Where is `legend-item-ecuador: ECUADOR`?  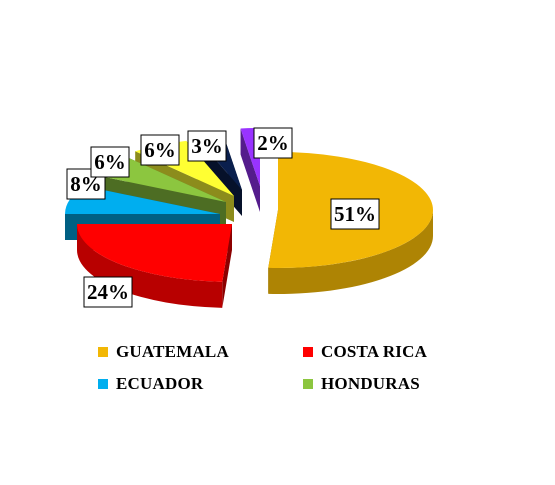
legend-item-ecuador: ECUADOR is located at coordinates (150, 384).